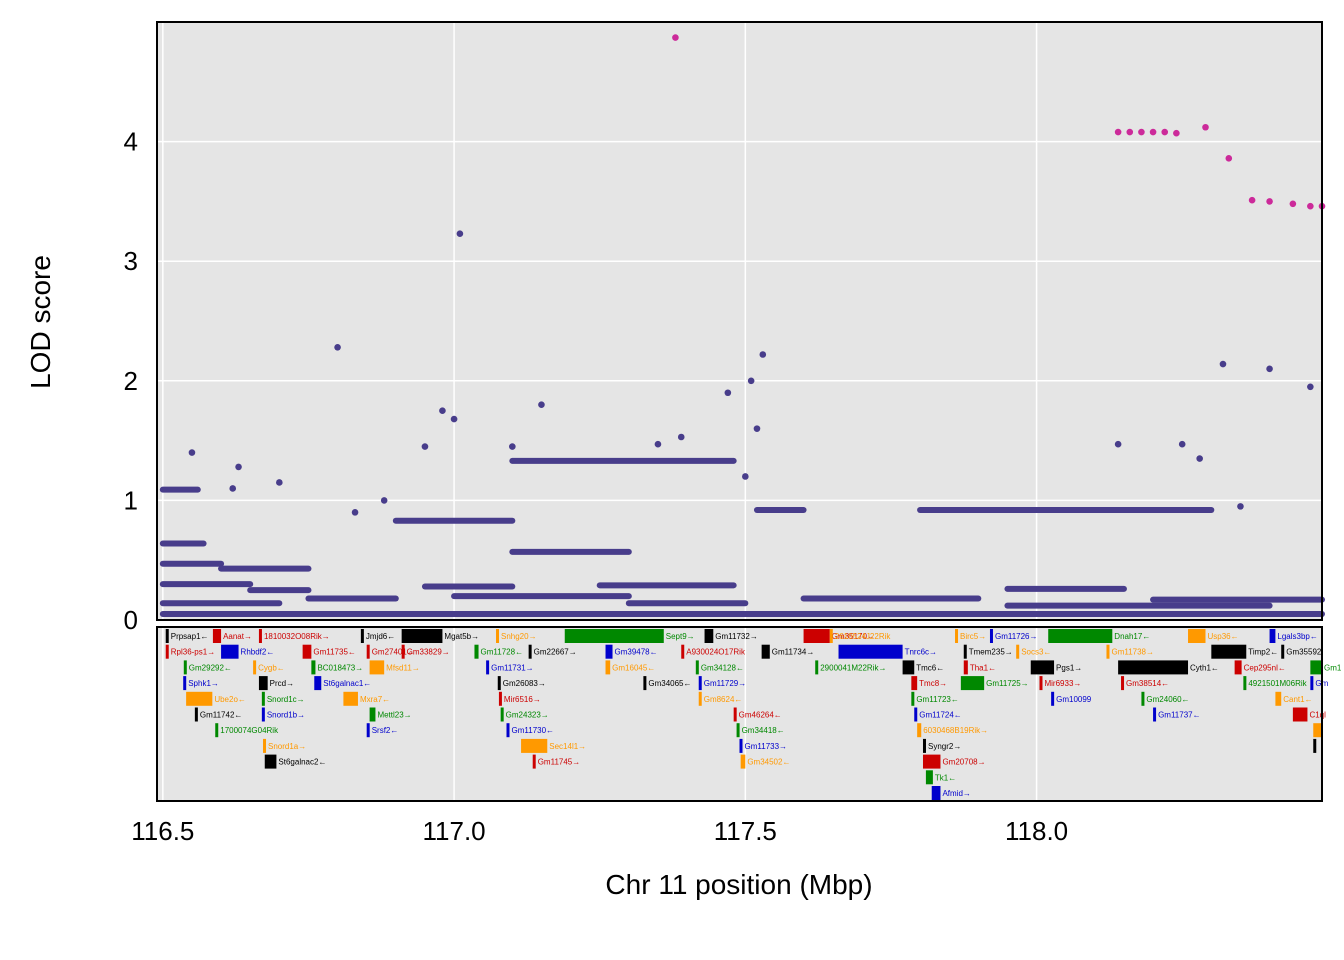 The height and width of the screenshot is (960, 1344). I want to click on gene-label: Mettl23→, so click(394, 715).